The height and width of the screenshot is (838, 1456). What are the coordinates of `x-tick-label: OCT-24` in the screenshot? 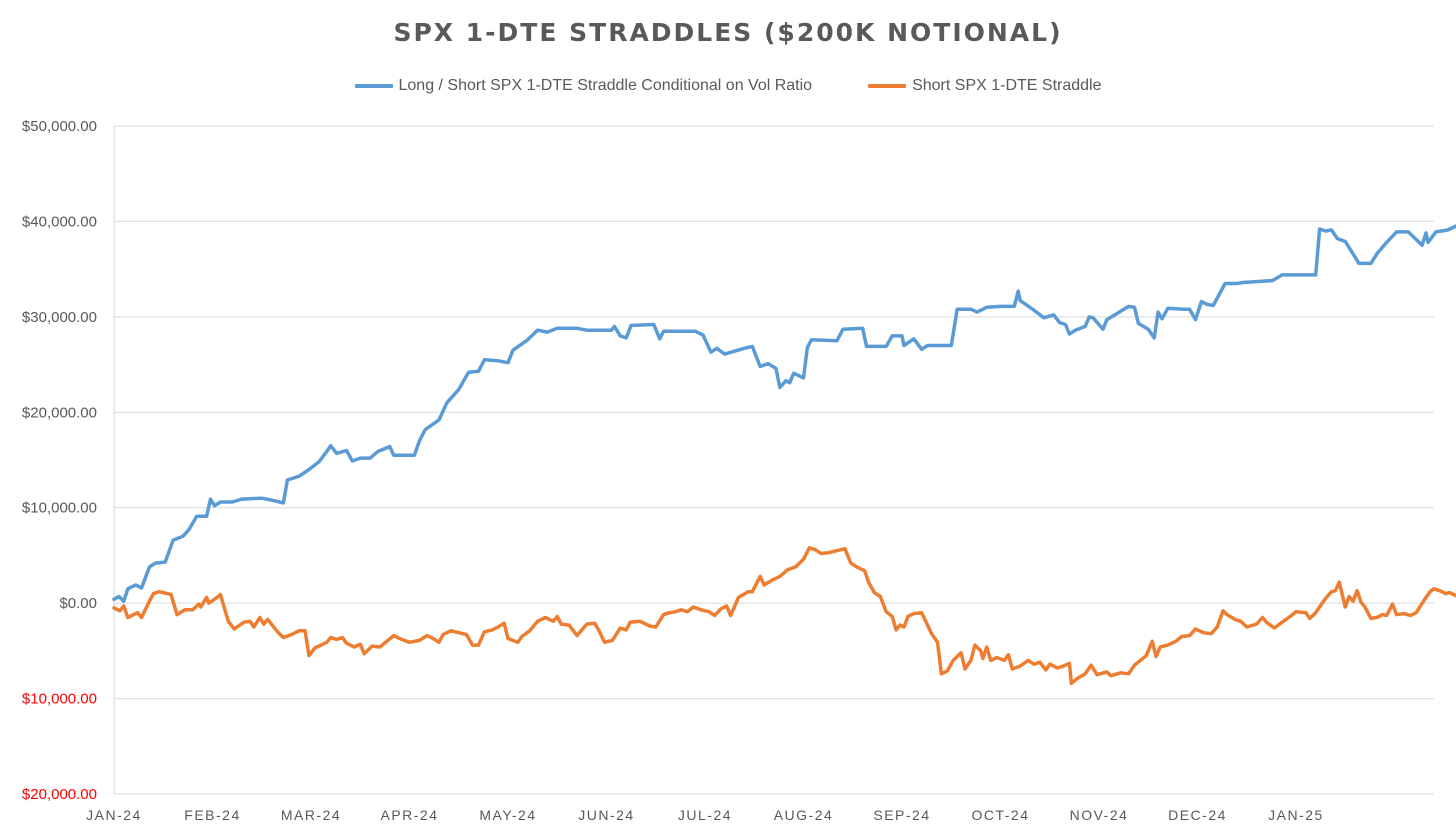 It's located at (1000, 815).